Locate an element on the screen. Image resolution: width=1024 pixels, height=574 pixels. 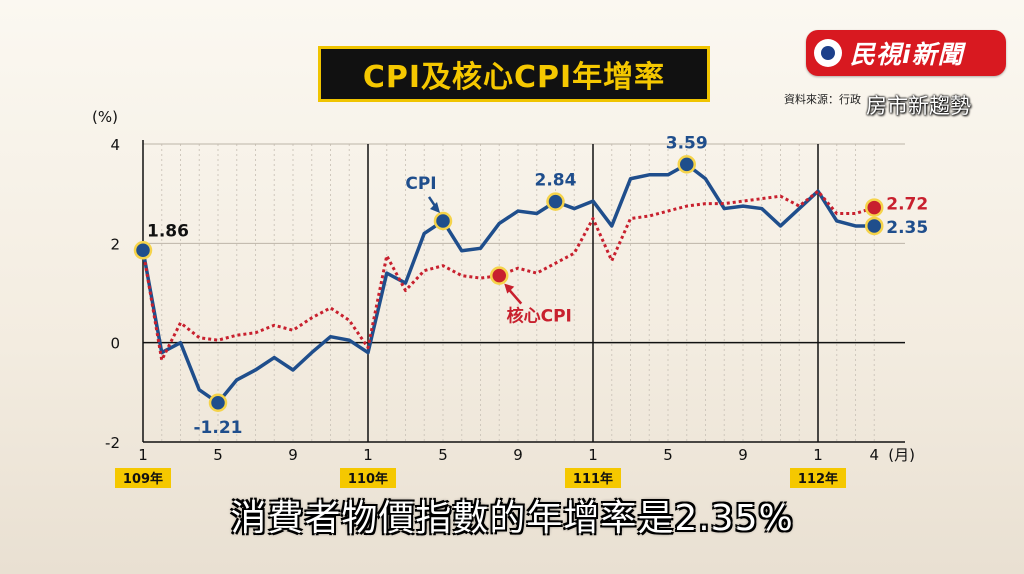
y-tick-label: -2 is located at coordinates (112, 443).